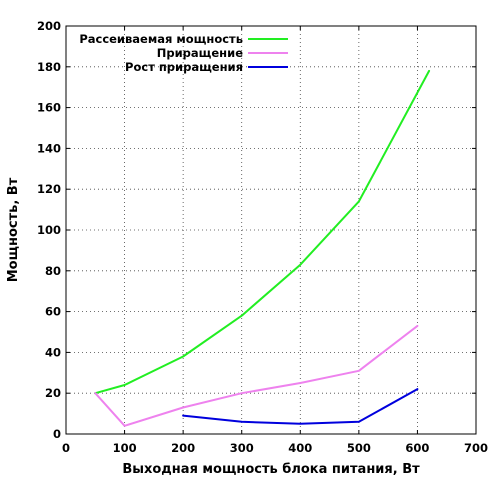 Image resolution: width=500 pixels, height=500 pixels. Describe the element at coordinates (49, 148) in the screenshot. I see `y-tick-label: 140` at that location.